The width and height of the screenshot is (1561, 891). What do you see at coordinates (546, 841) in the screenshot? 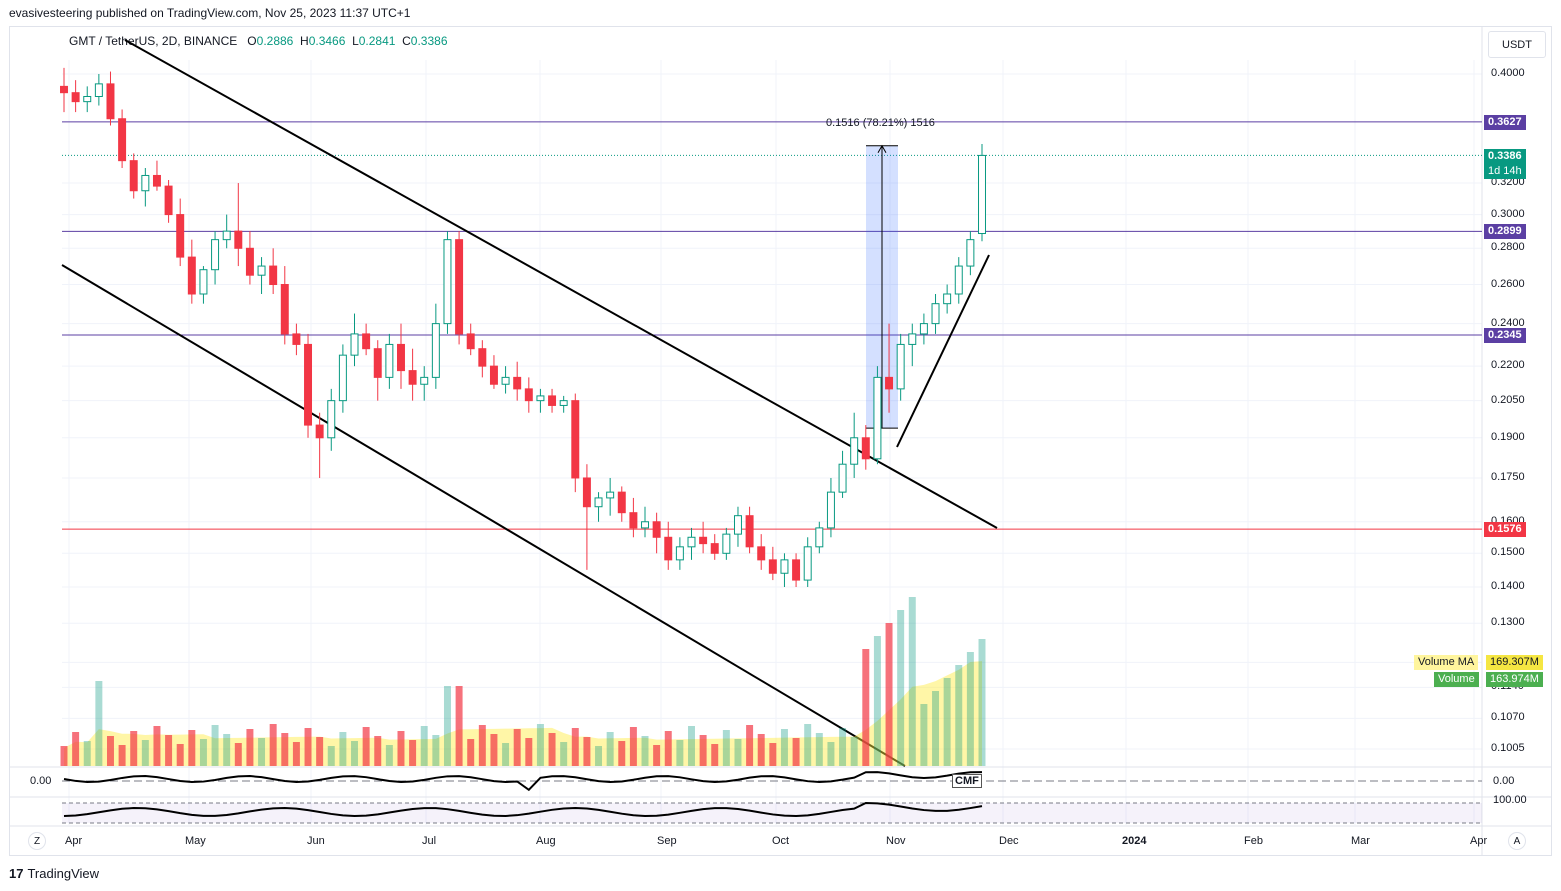
I see `time-tick-label: Aug` at bounding box center [546, 841].